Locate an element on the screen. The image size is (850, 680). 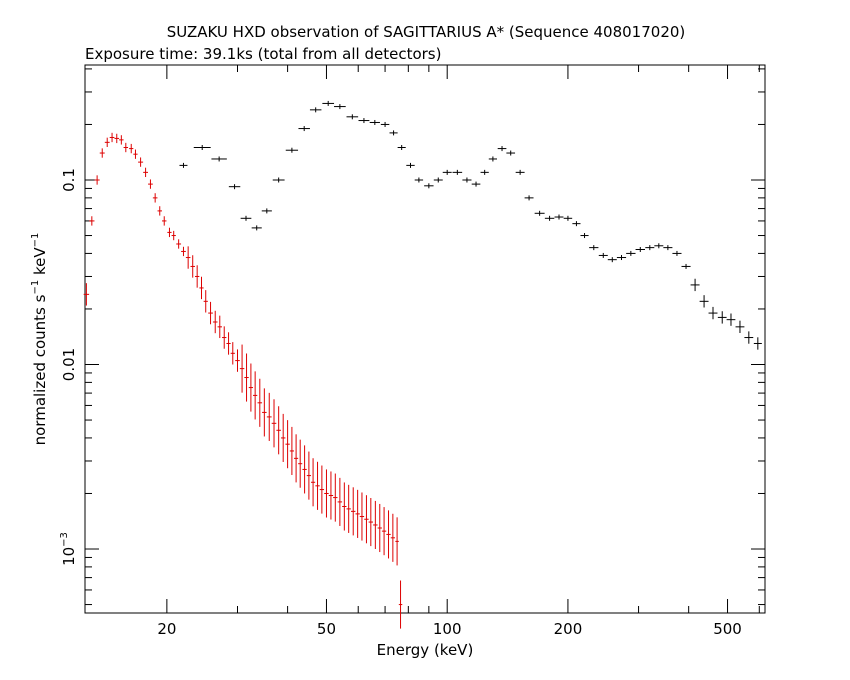
y-axis-label: normalized counts s−1 keV−1 is located at coordinates (39, 339).